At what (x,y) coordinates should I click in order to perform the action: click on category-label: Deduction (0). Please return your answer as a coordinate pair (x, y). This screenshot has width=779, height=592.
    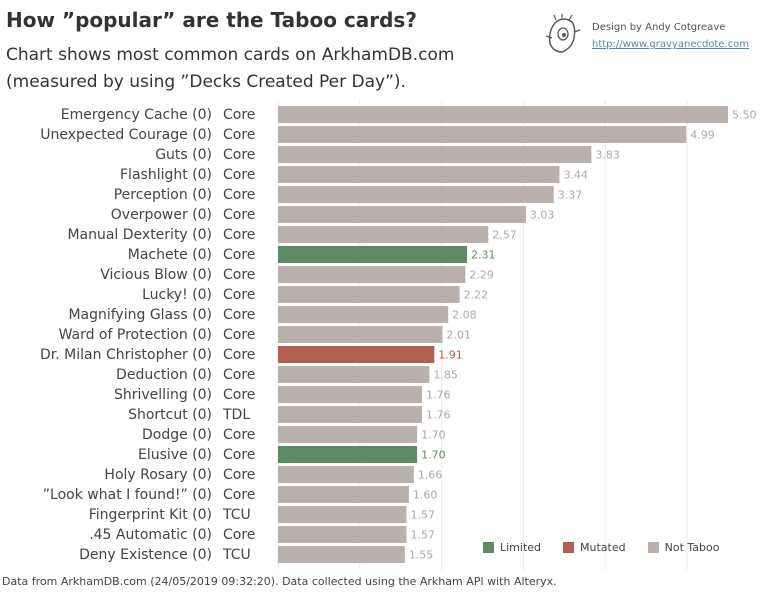
    Looking at the image, I should click on (164, 375).